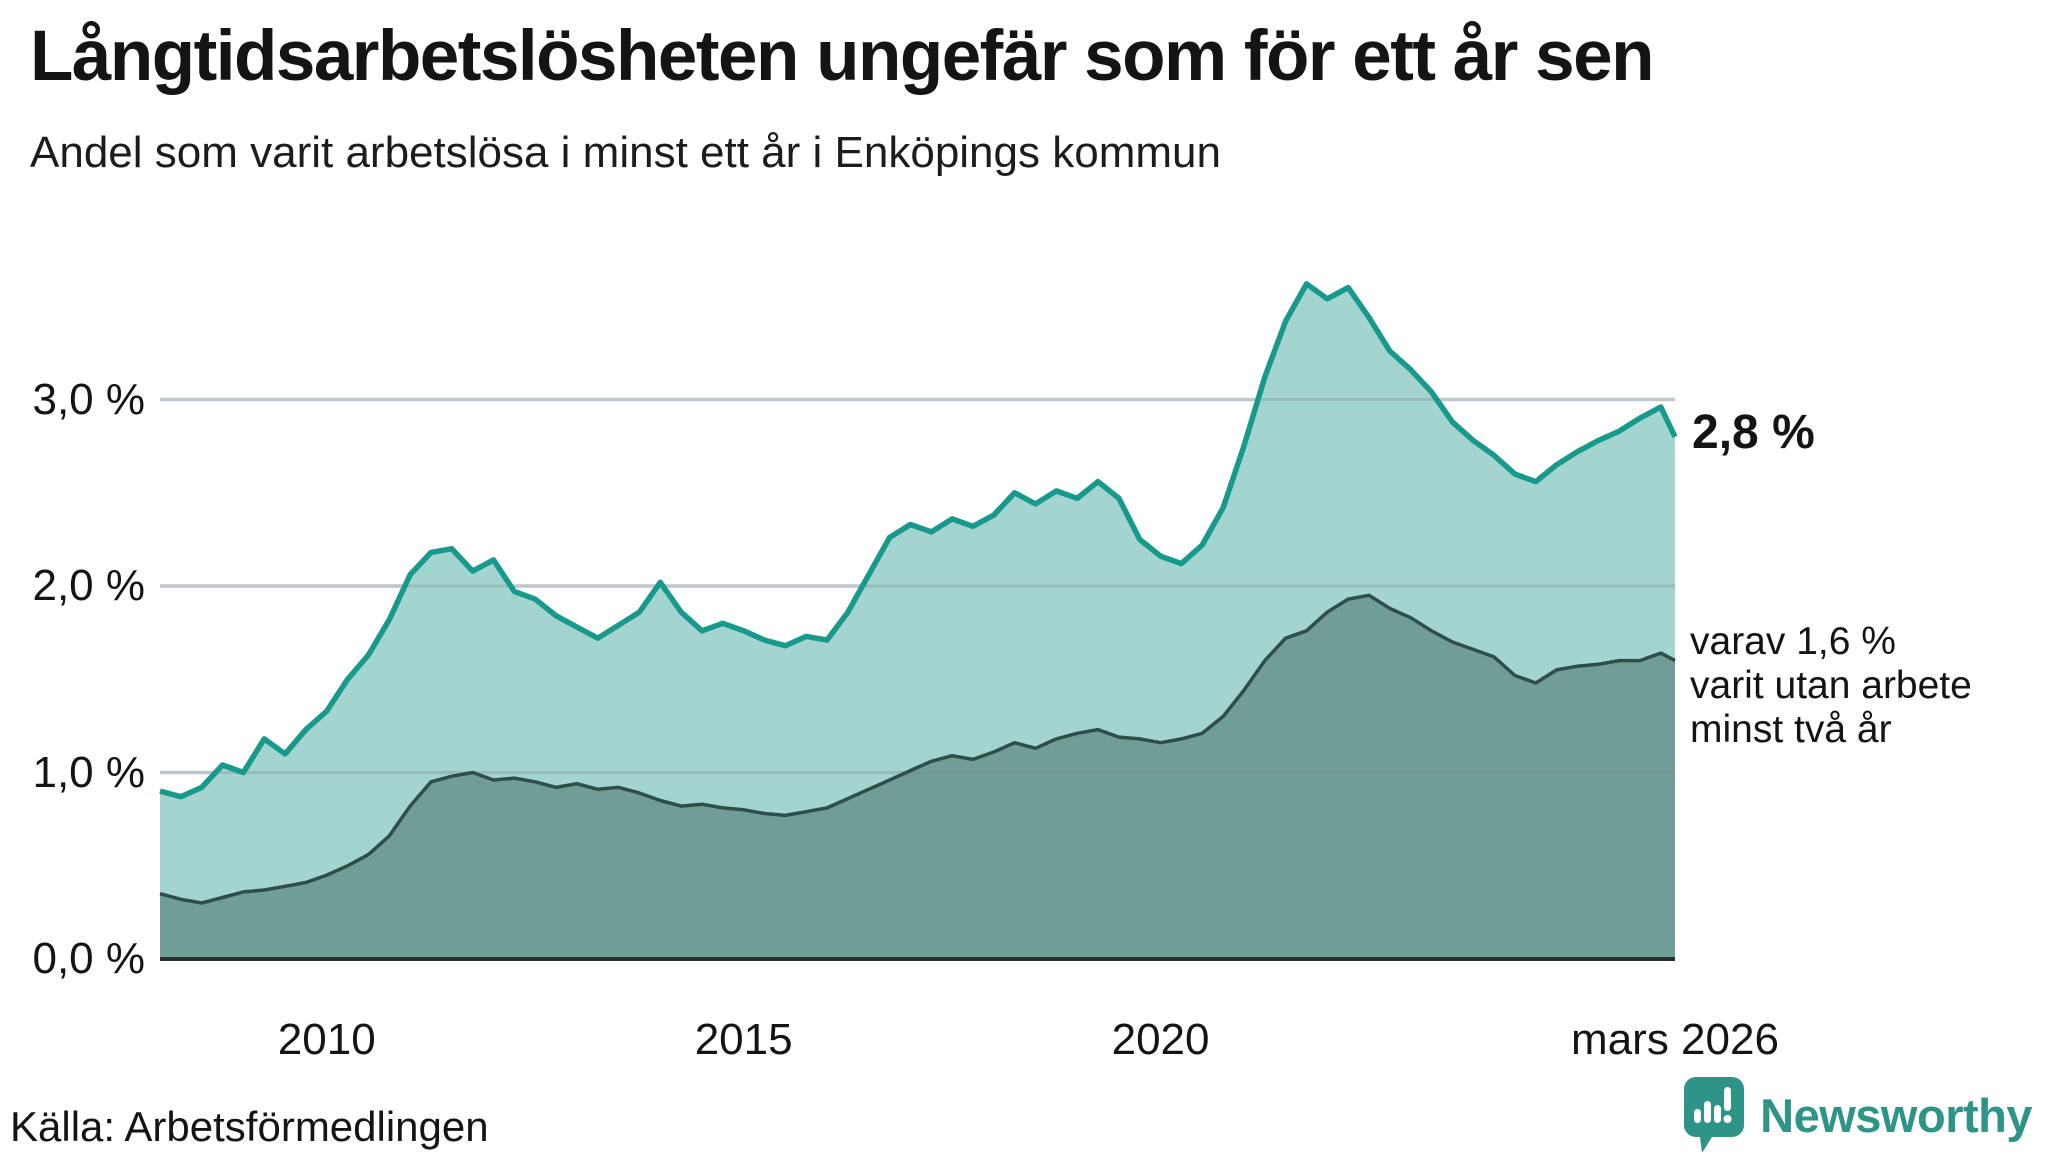  Describe the element at coordinates (1675, 1039) in the screenshot. I see `x-tick-label-mars-2026: mars 2026` at that location.